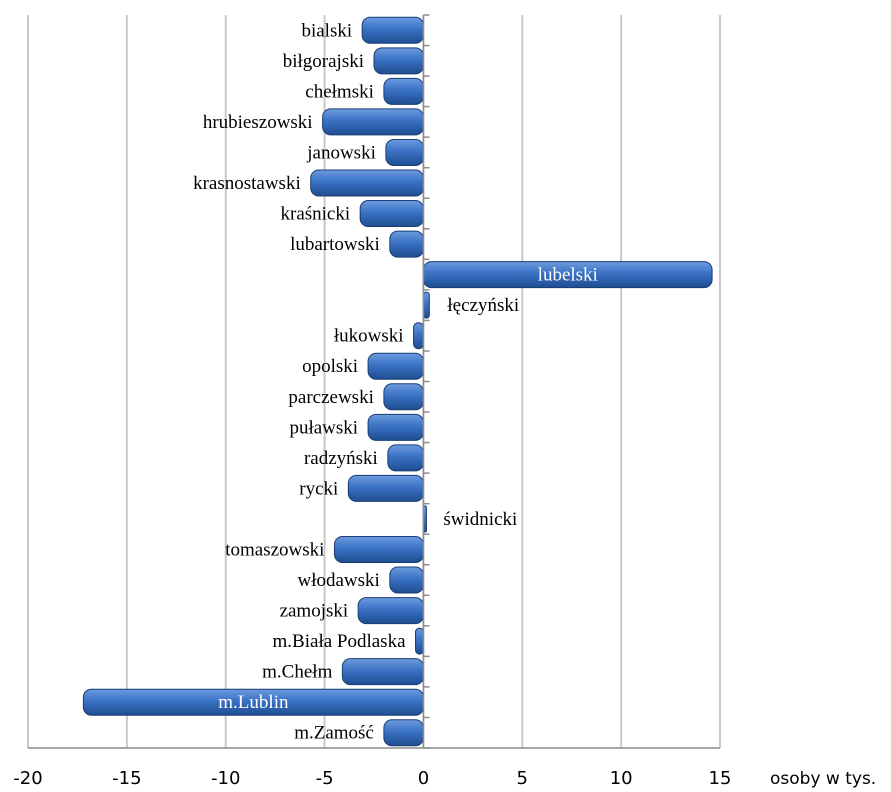 The image size is (891, 792). Describe the element at coordinates (258, 122) in the screenshot. I see `category-label: hrubieszowski` at that location.